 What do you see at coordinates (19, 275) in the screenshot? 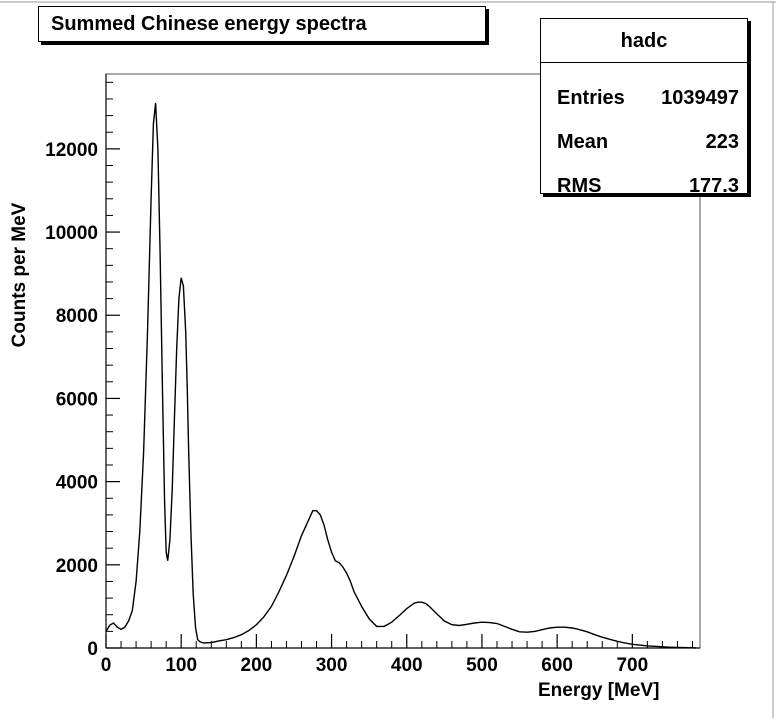
I see `y-axis-label: Counts per MeV` at bounding box center [19, 275].